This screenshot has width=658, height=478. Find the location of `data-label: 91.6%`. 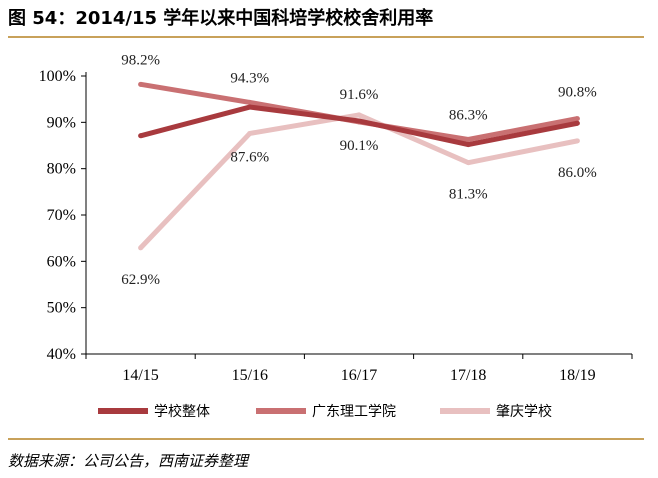

data-label: 91.6% is located at coordinates (359, 95).